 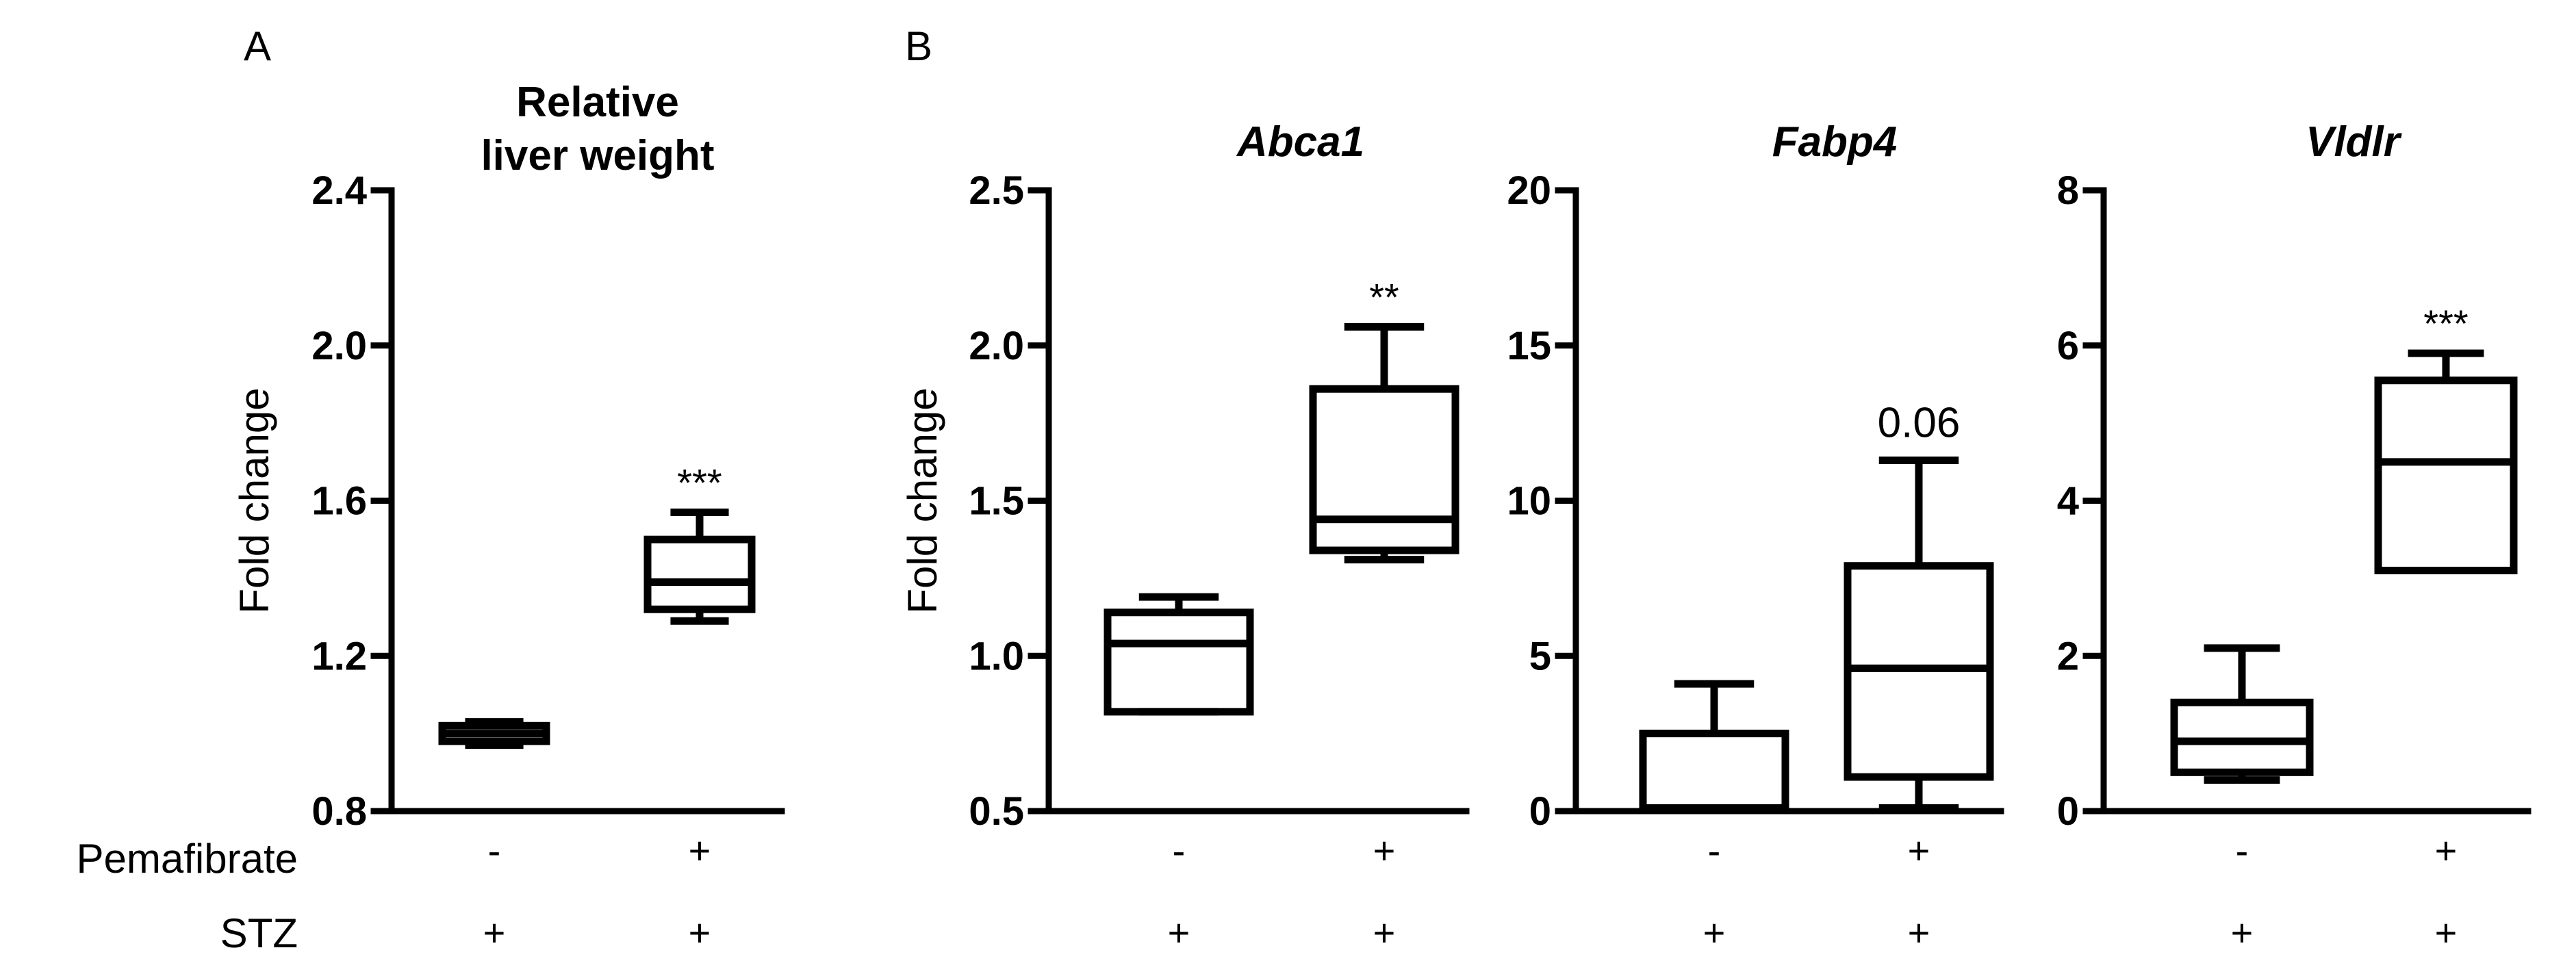 I want to click on panel-label-a: A, so click(x=257, y=46).